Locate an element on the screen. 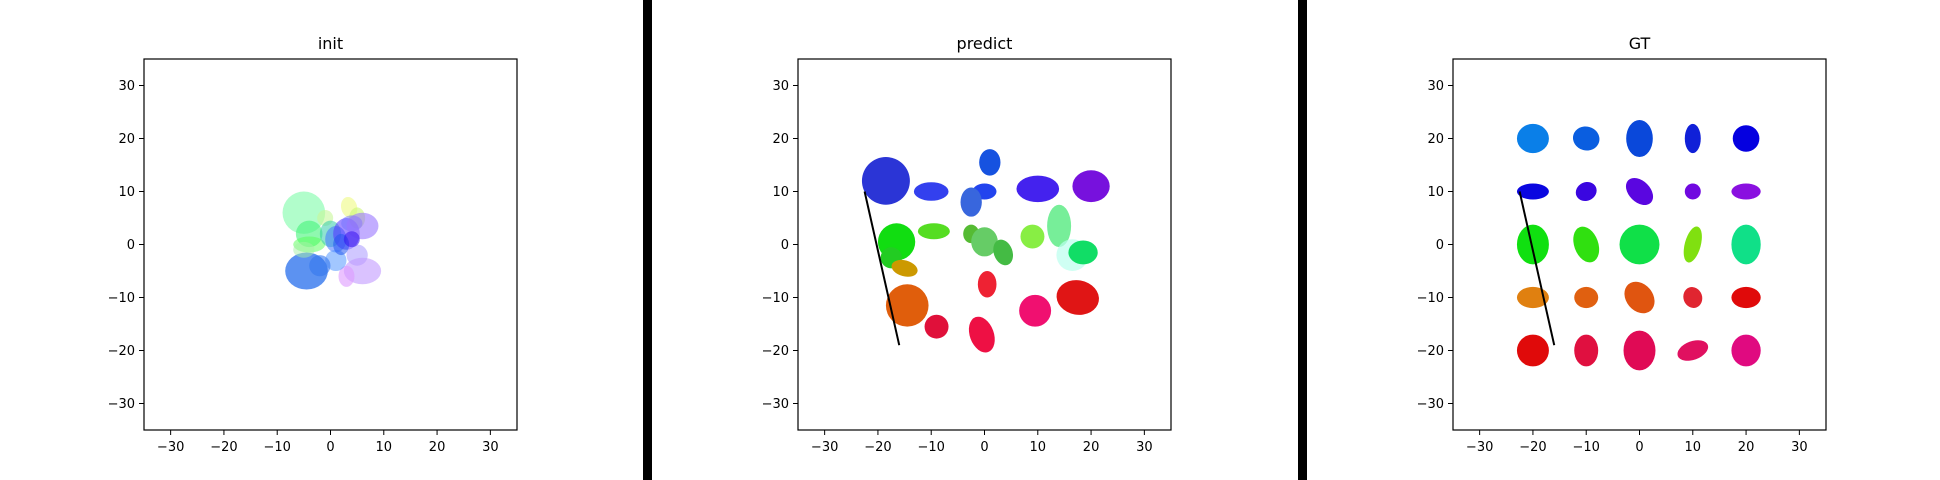 The height and width of the screenshot is (480, 1940). panel-title: predict is located at coordinates (985, 43).